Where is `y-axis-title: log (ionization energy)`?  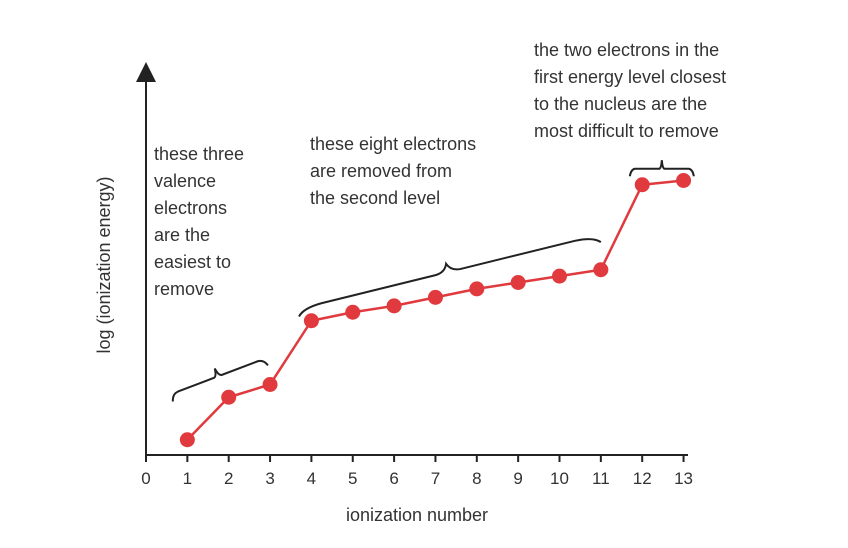
y-axis-title: log (ionization energy) is located at coordinates (104, 264).